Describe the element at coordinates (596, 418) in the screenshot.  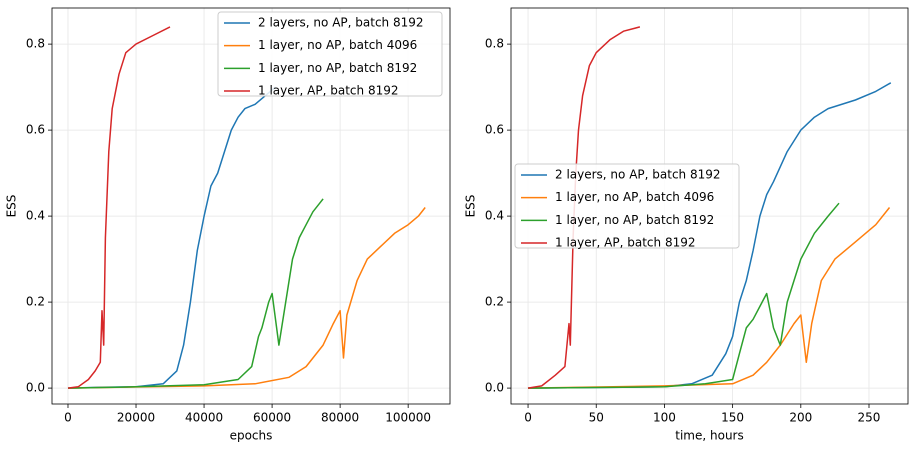
I see `x-tick-label: 50` at that location.